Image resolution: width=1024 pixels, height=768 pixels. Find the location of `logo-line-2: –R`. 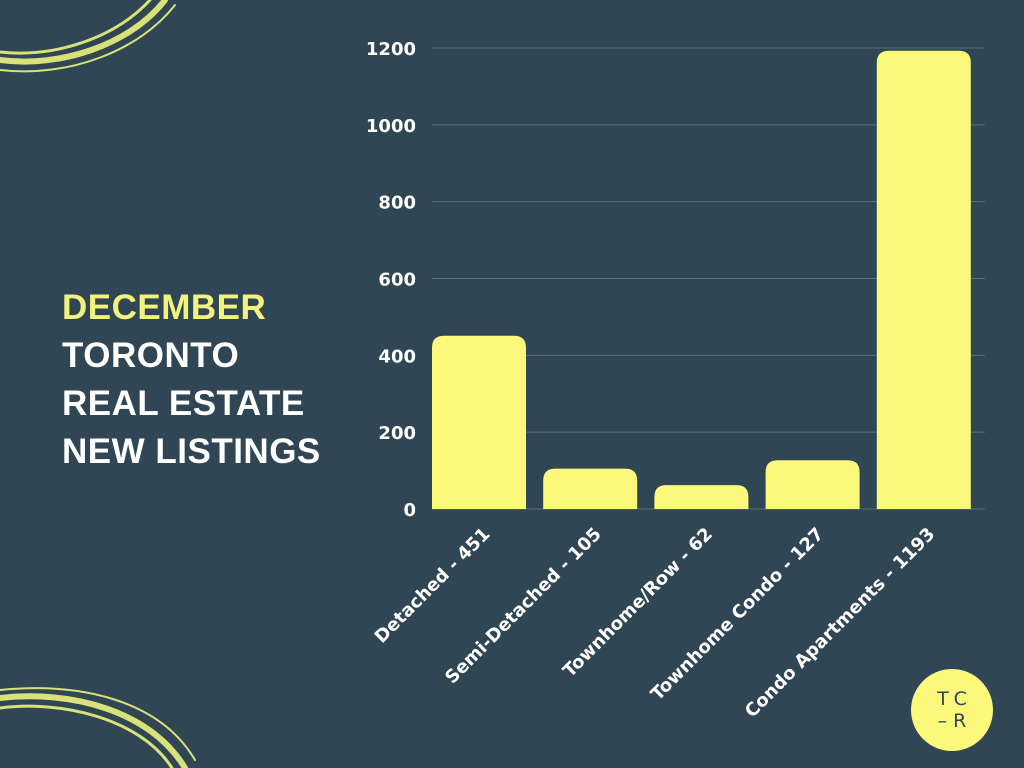

logo-line-2: –R is located at coordinates (955, 721).